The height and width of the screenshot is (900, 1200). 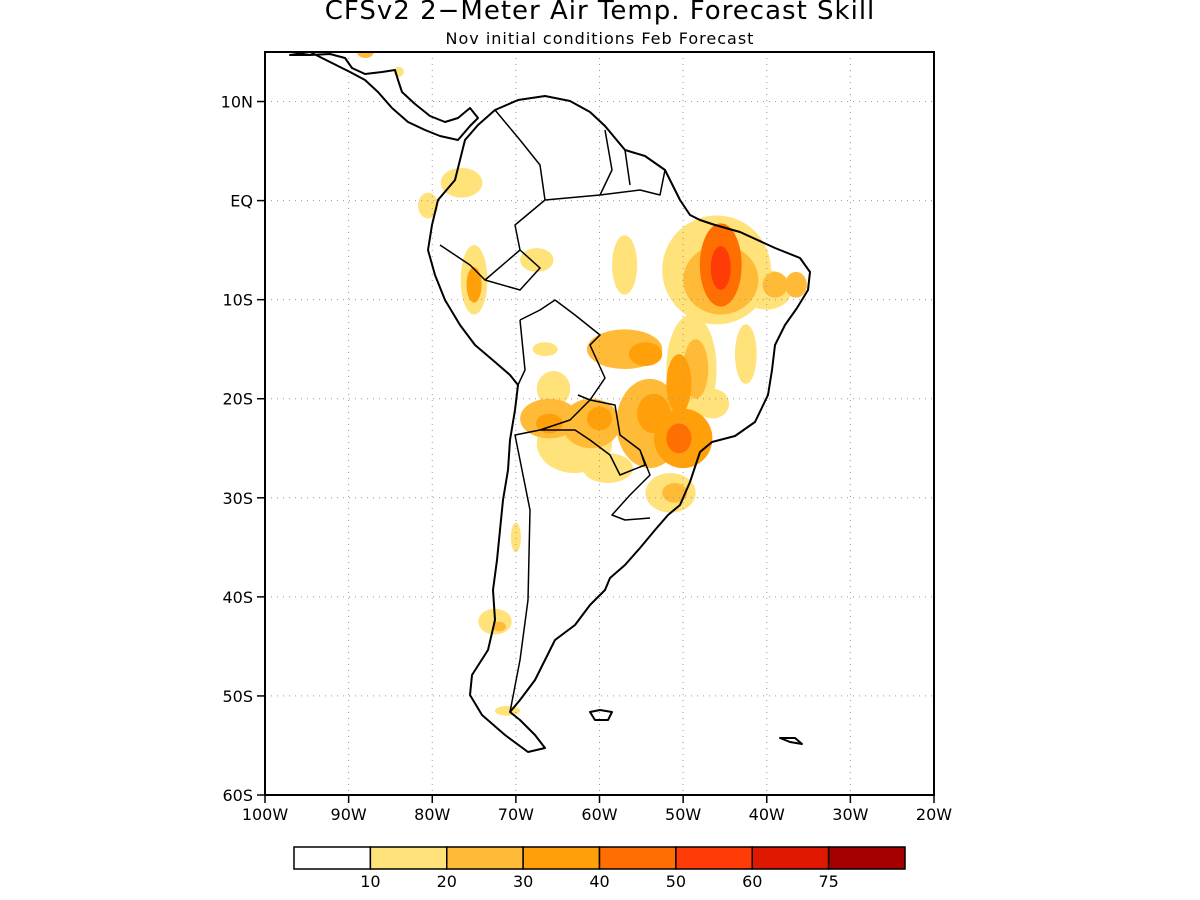 What do you see at coordinates (349, 814) in the screenshot?
I see `lon-tick-label: 90W` at bounding box center [349, 814].